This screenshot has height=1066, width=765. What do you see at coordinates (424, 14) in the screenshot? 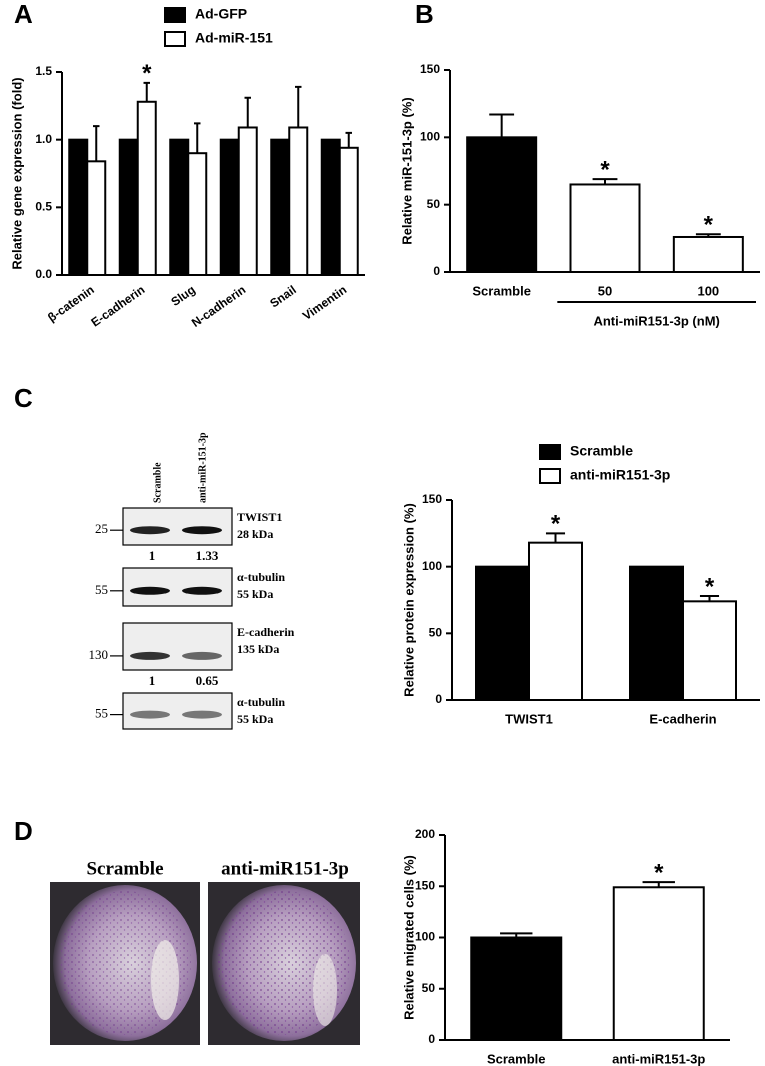
I see `panel-letter: B` at bounding box center [424, 14].